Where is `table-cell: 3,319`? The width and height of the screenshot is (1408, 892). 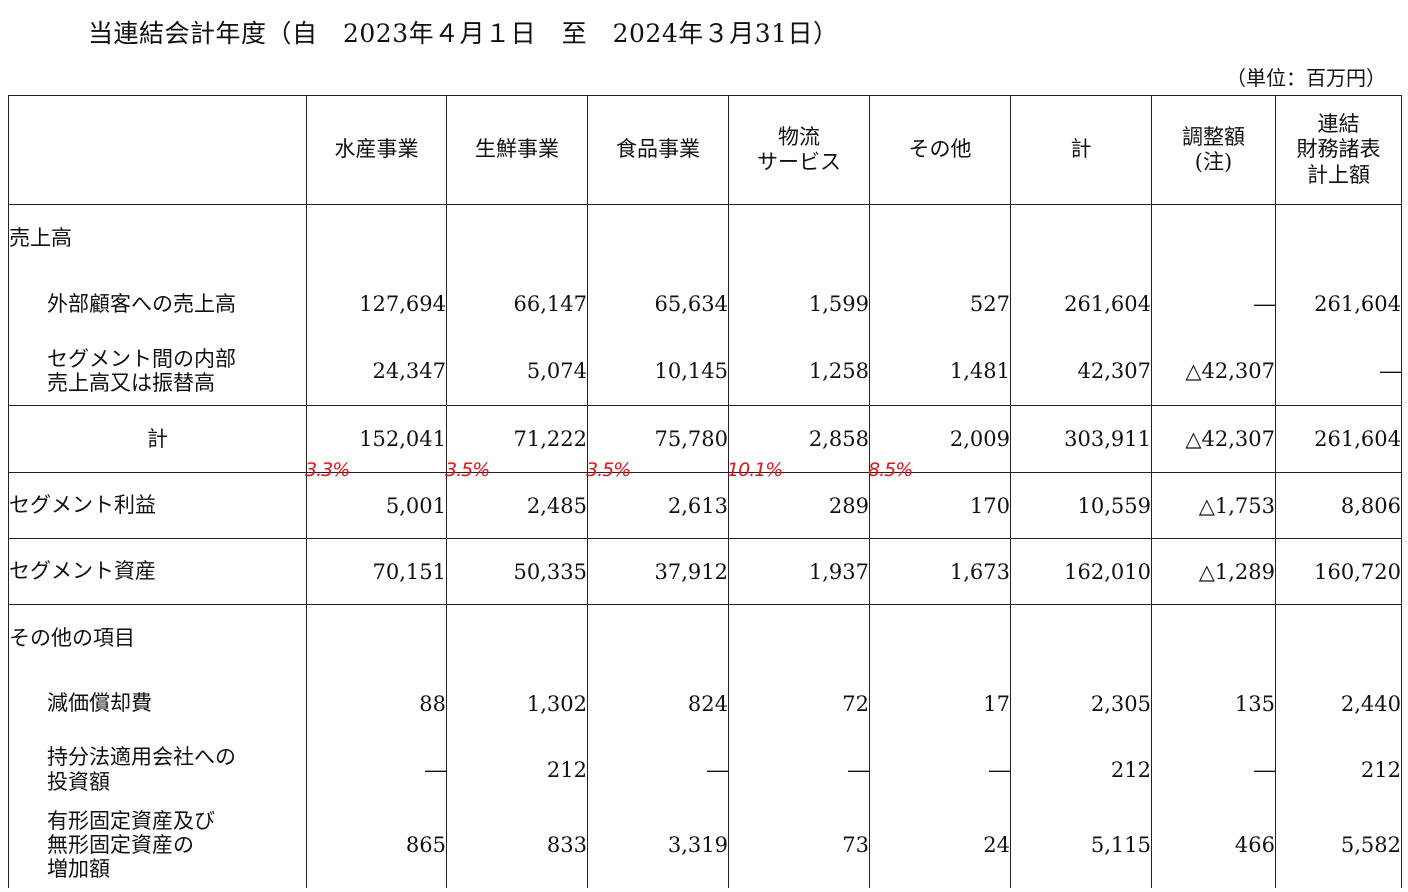 table-cell: 3,319 is located at coordinates (658, 845).